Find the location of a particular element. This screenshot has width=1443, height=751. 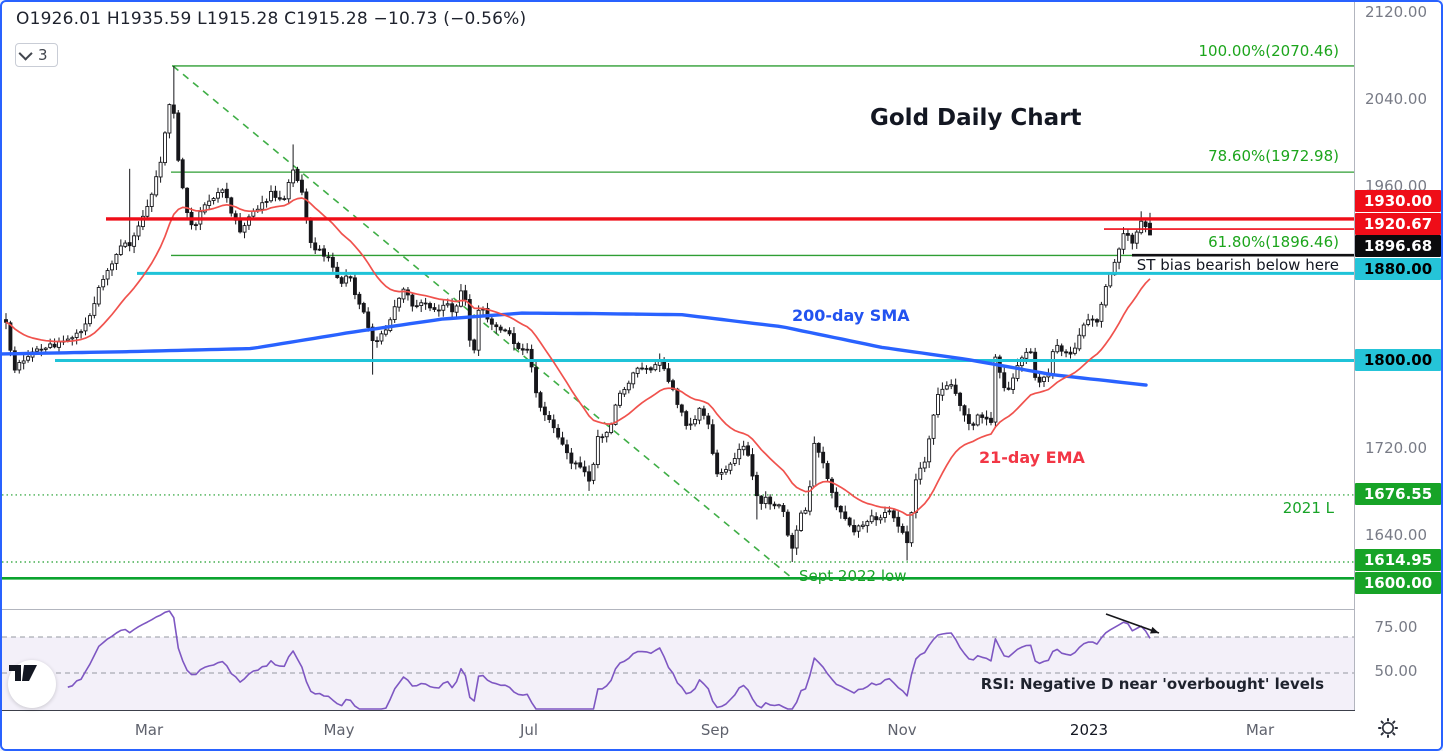

fib-level-618: 61.80%(1896.46) is located at coordinates (1273, 242).